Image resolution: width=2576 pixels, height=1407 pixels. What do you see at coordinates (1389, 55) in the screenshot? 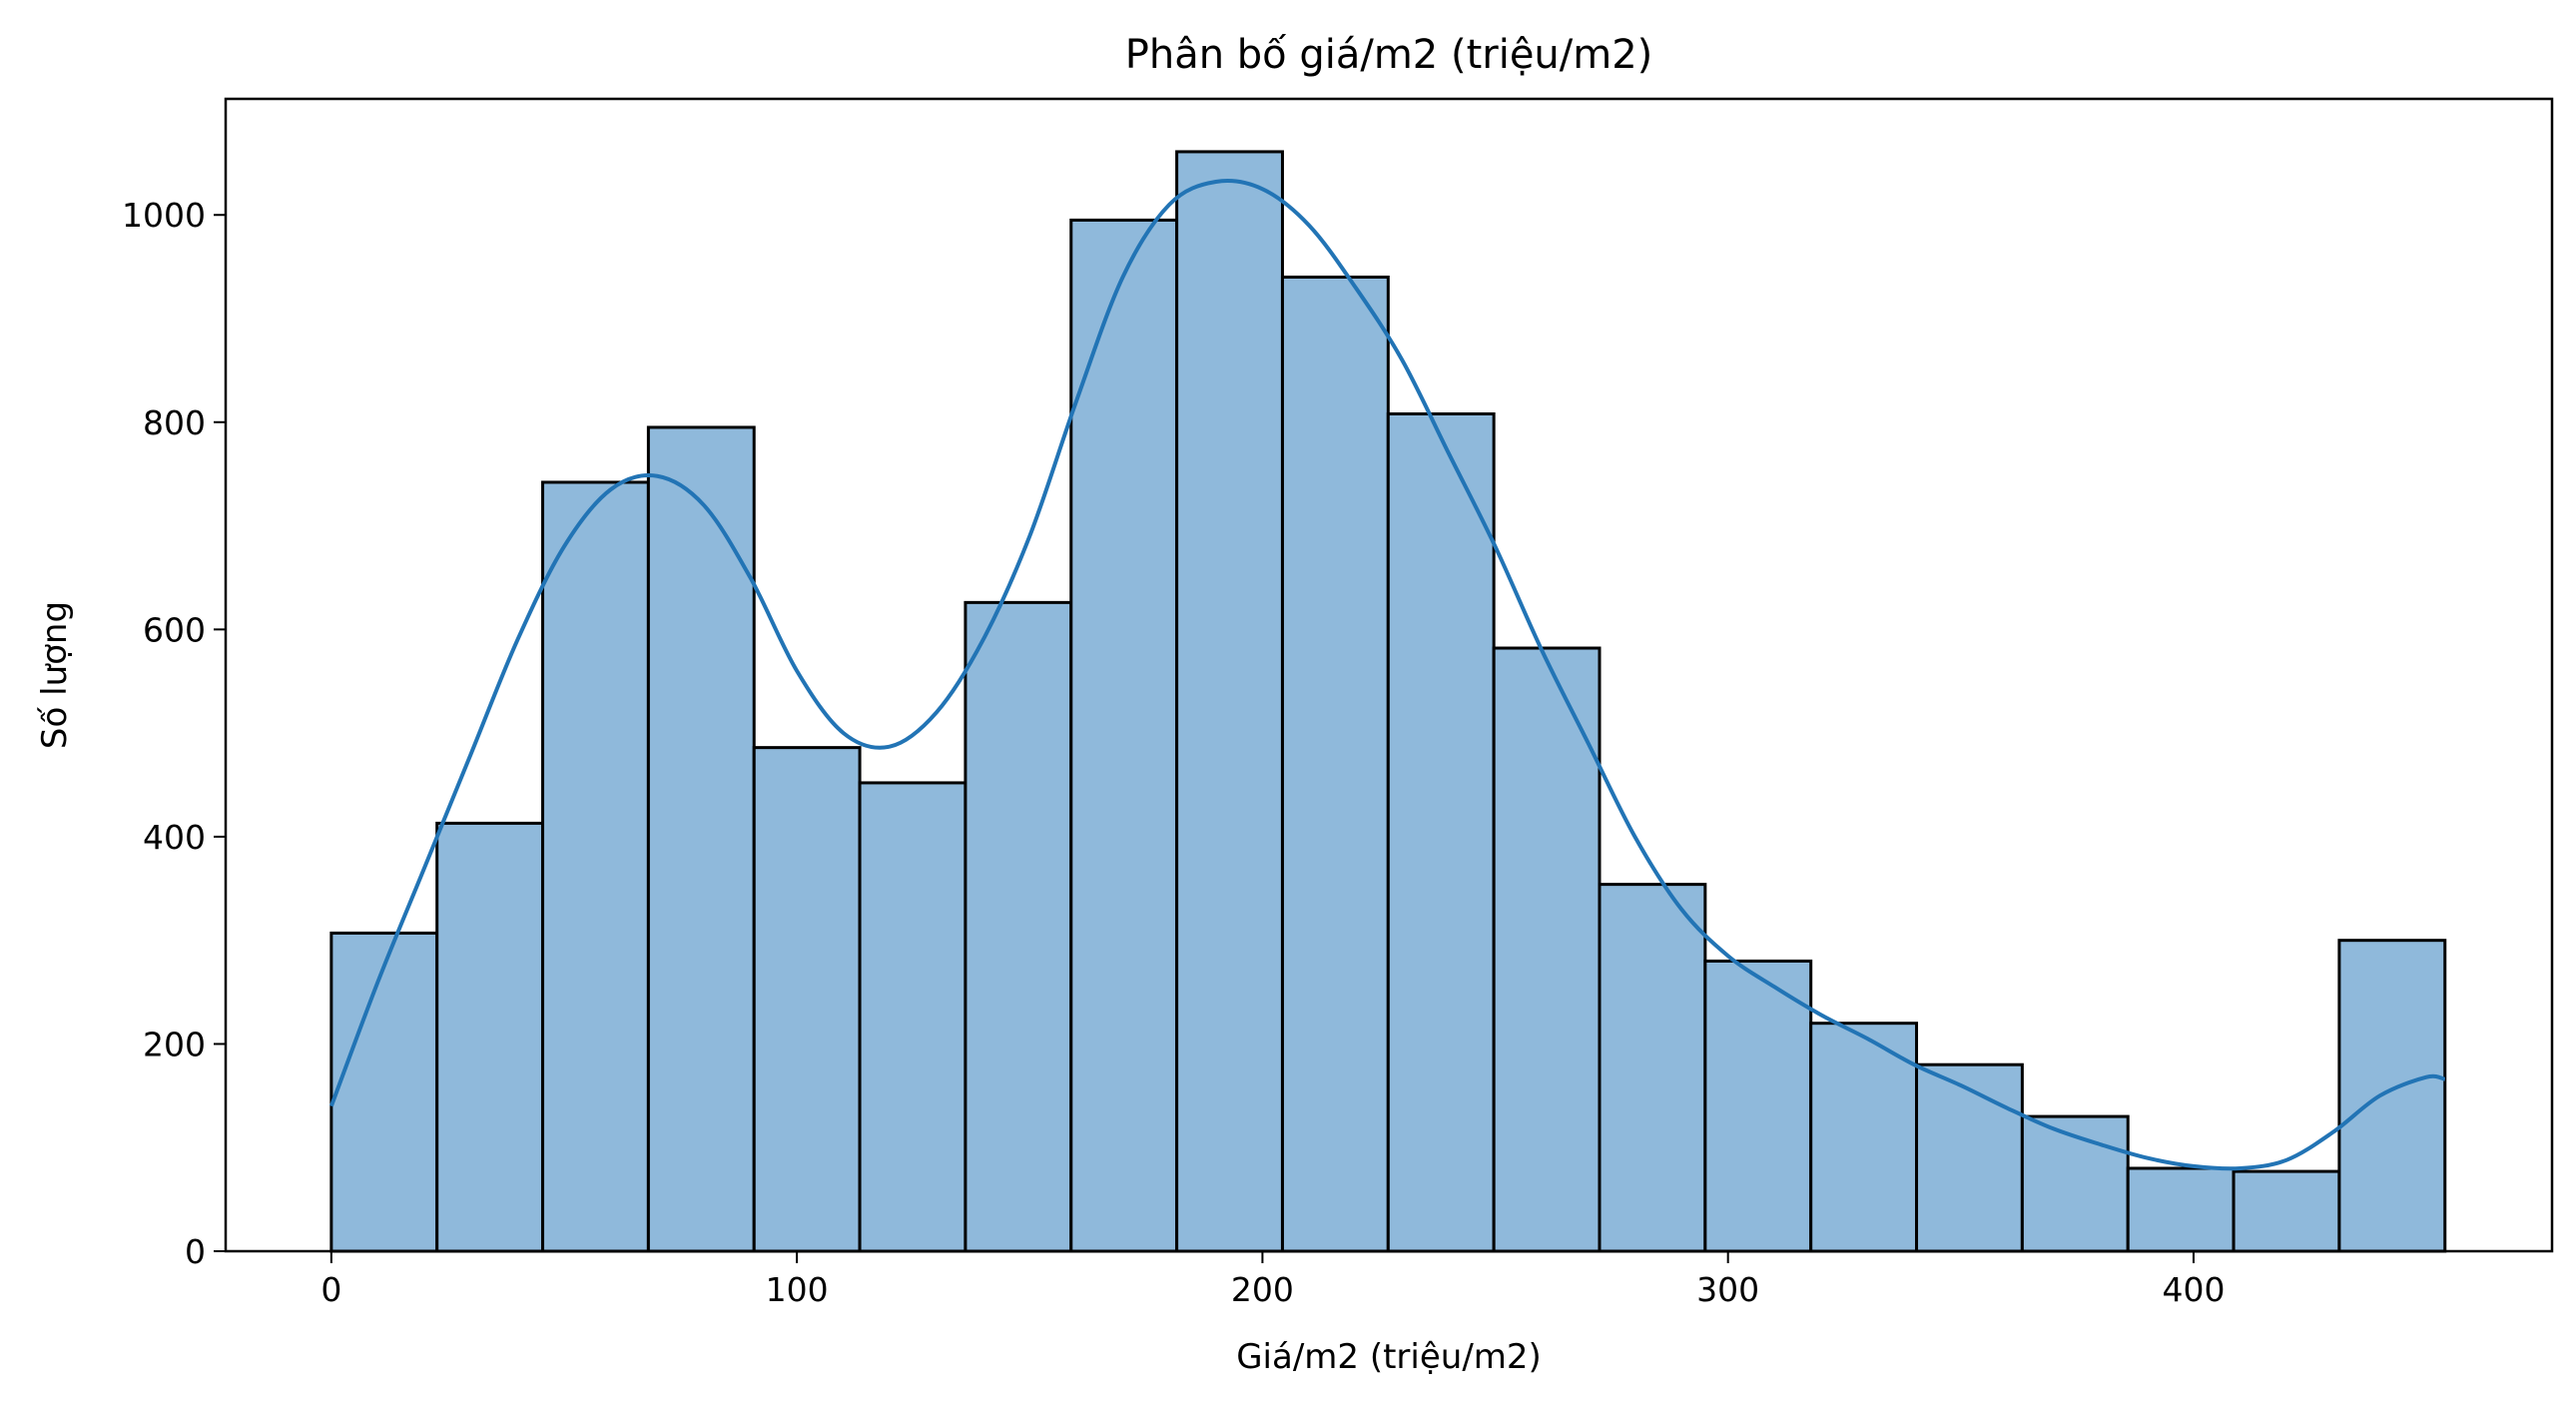
I see `chart-title: Phân bố giá/m2 (triệu/m2)` at bounding box center [1389, 55].